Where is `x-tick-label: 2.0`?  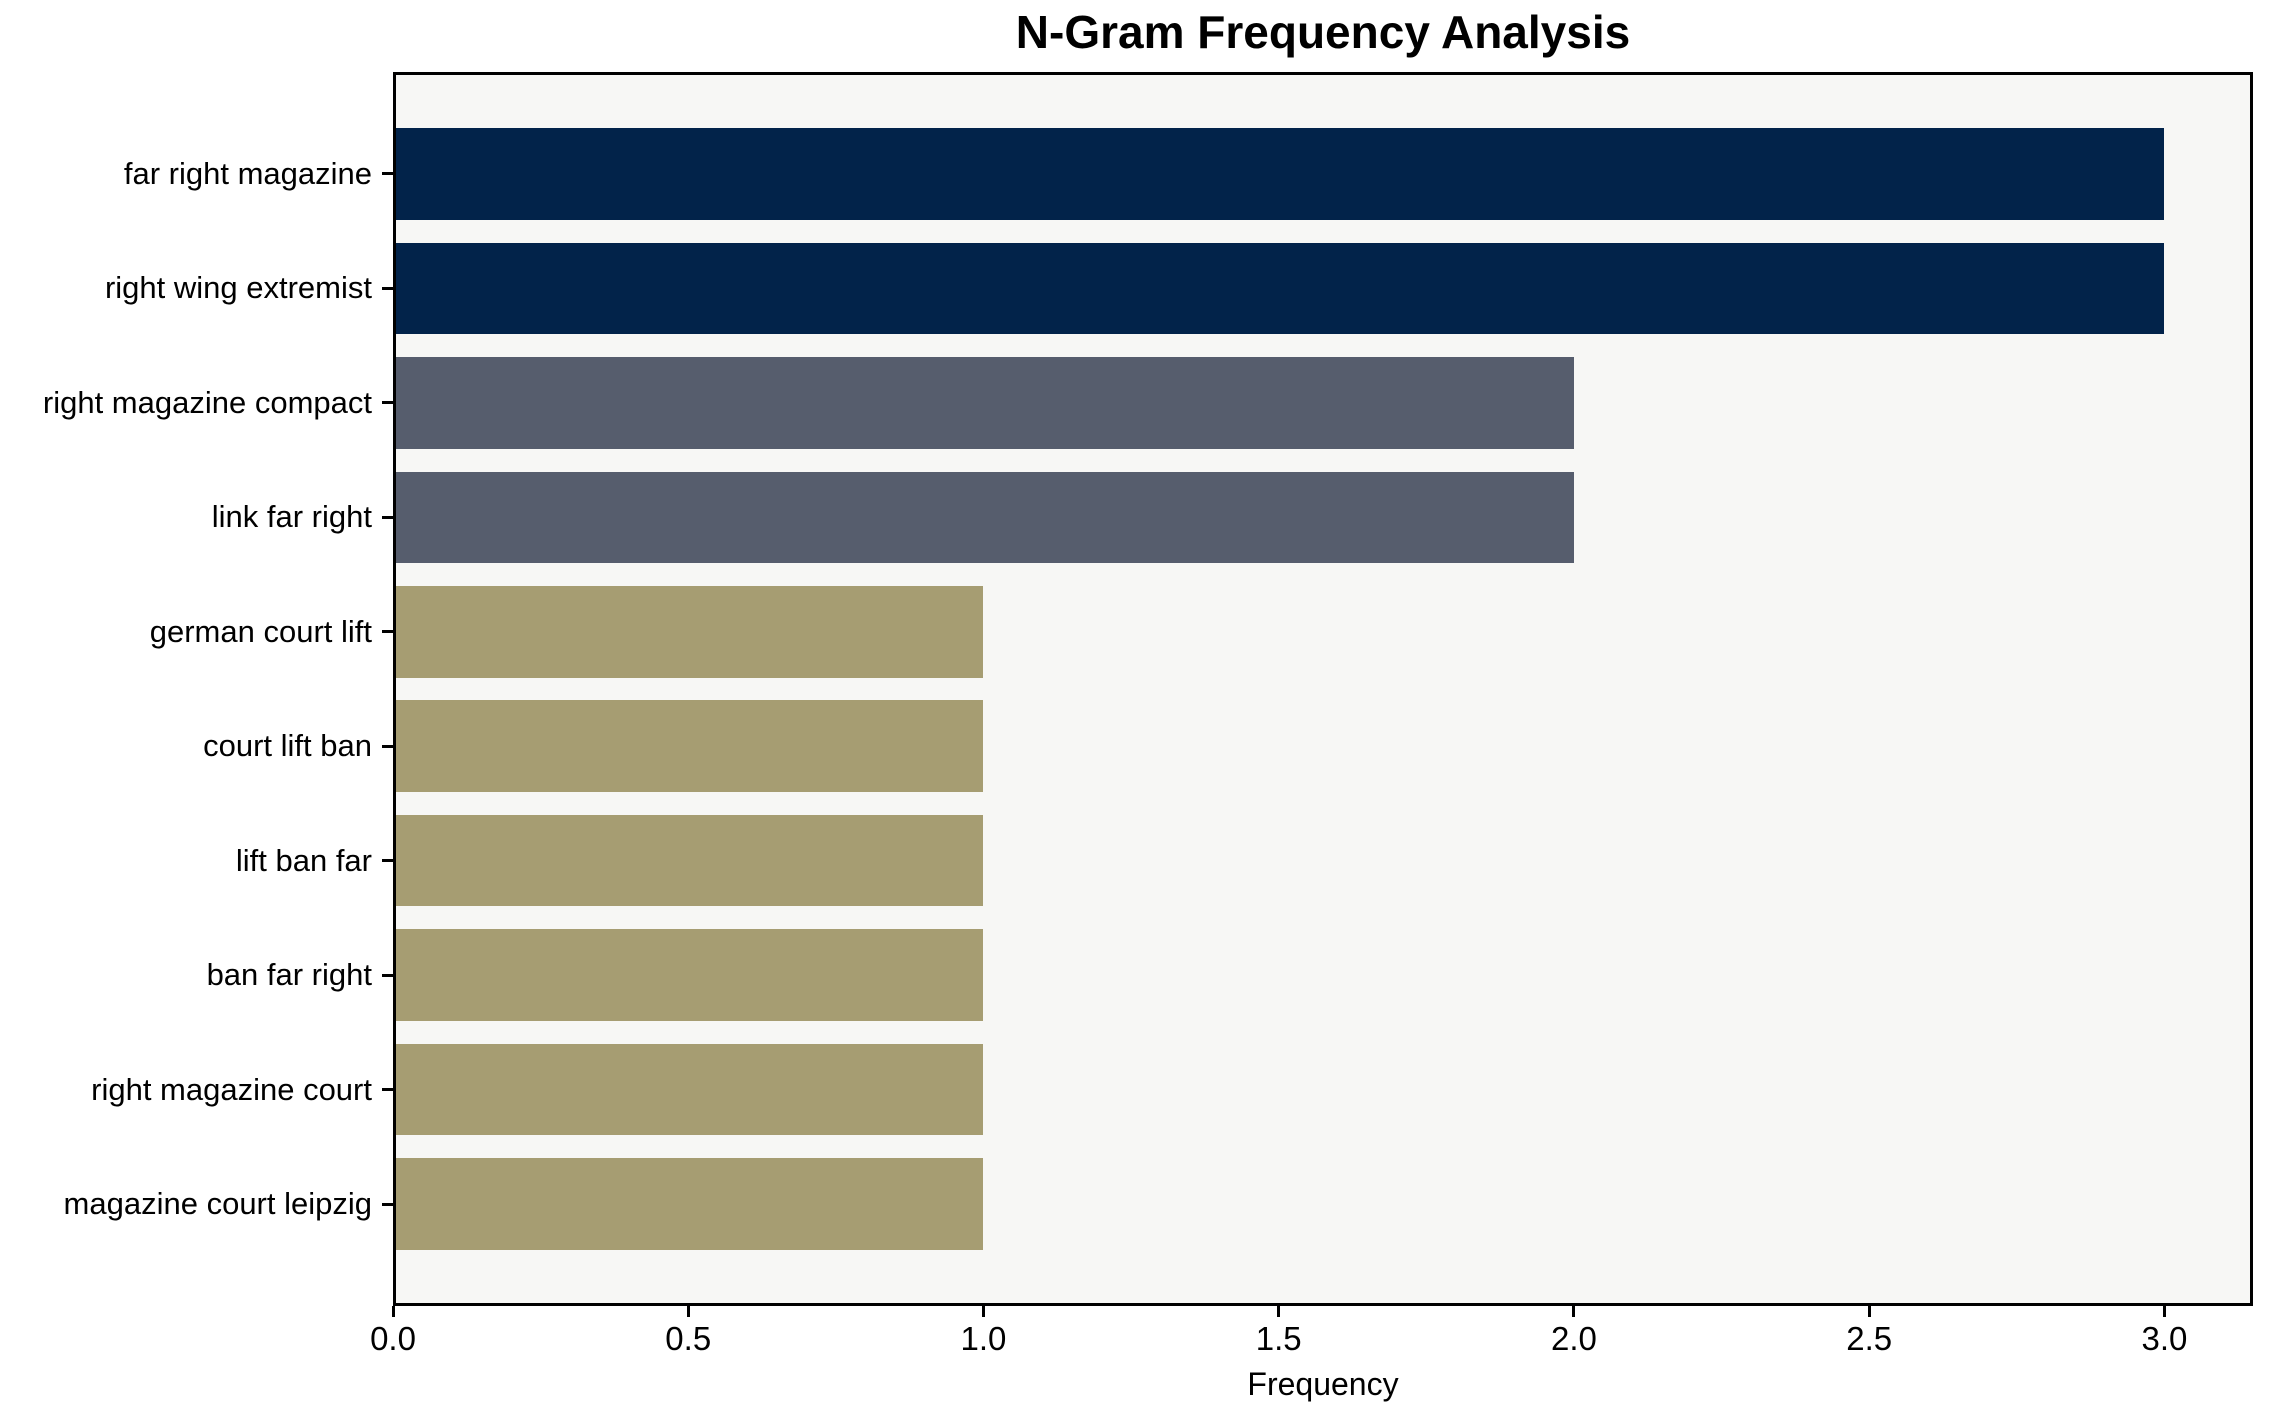 x-tick-label: 2.0 is located at coordinates (1574, 1338).